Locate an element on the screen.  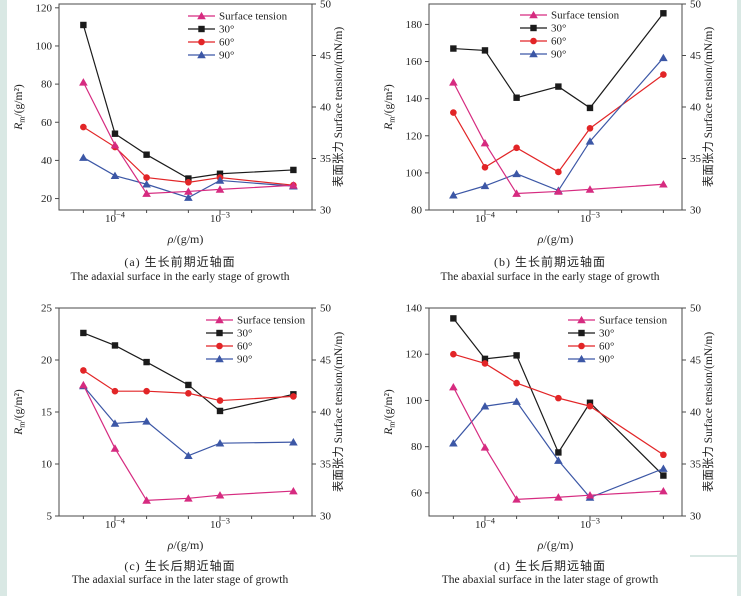
legend-label: 30° is located at coordinates (226, 30).